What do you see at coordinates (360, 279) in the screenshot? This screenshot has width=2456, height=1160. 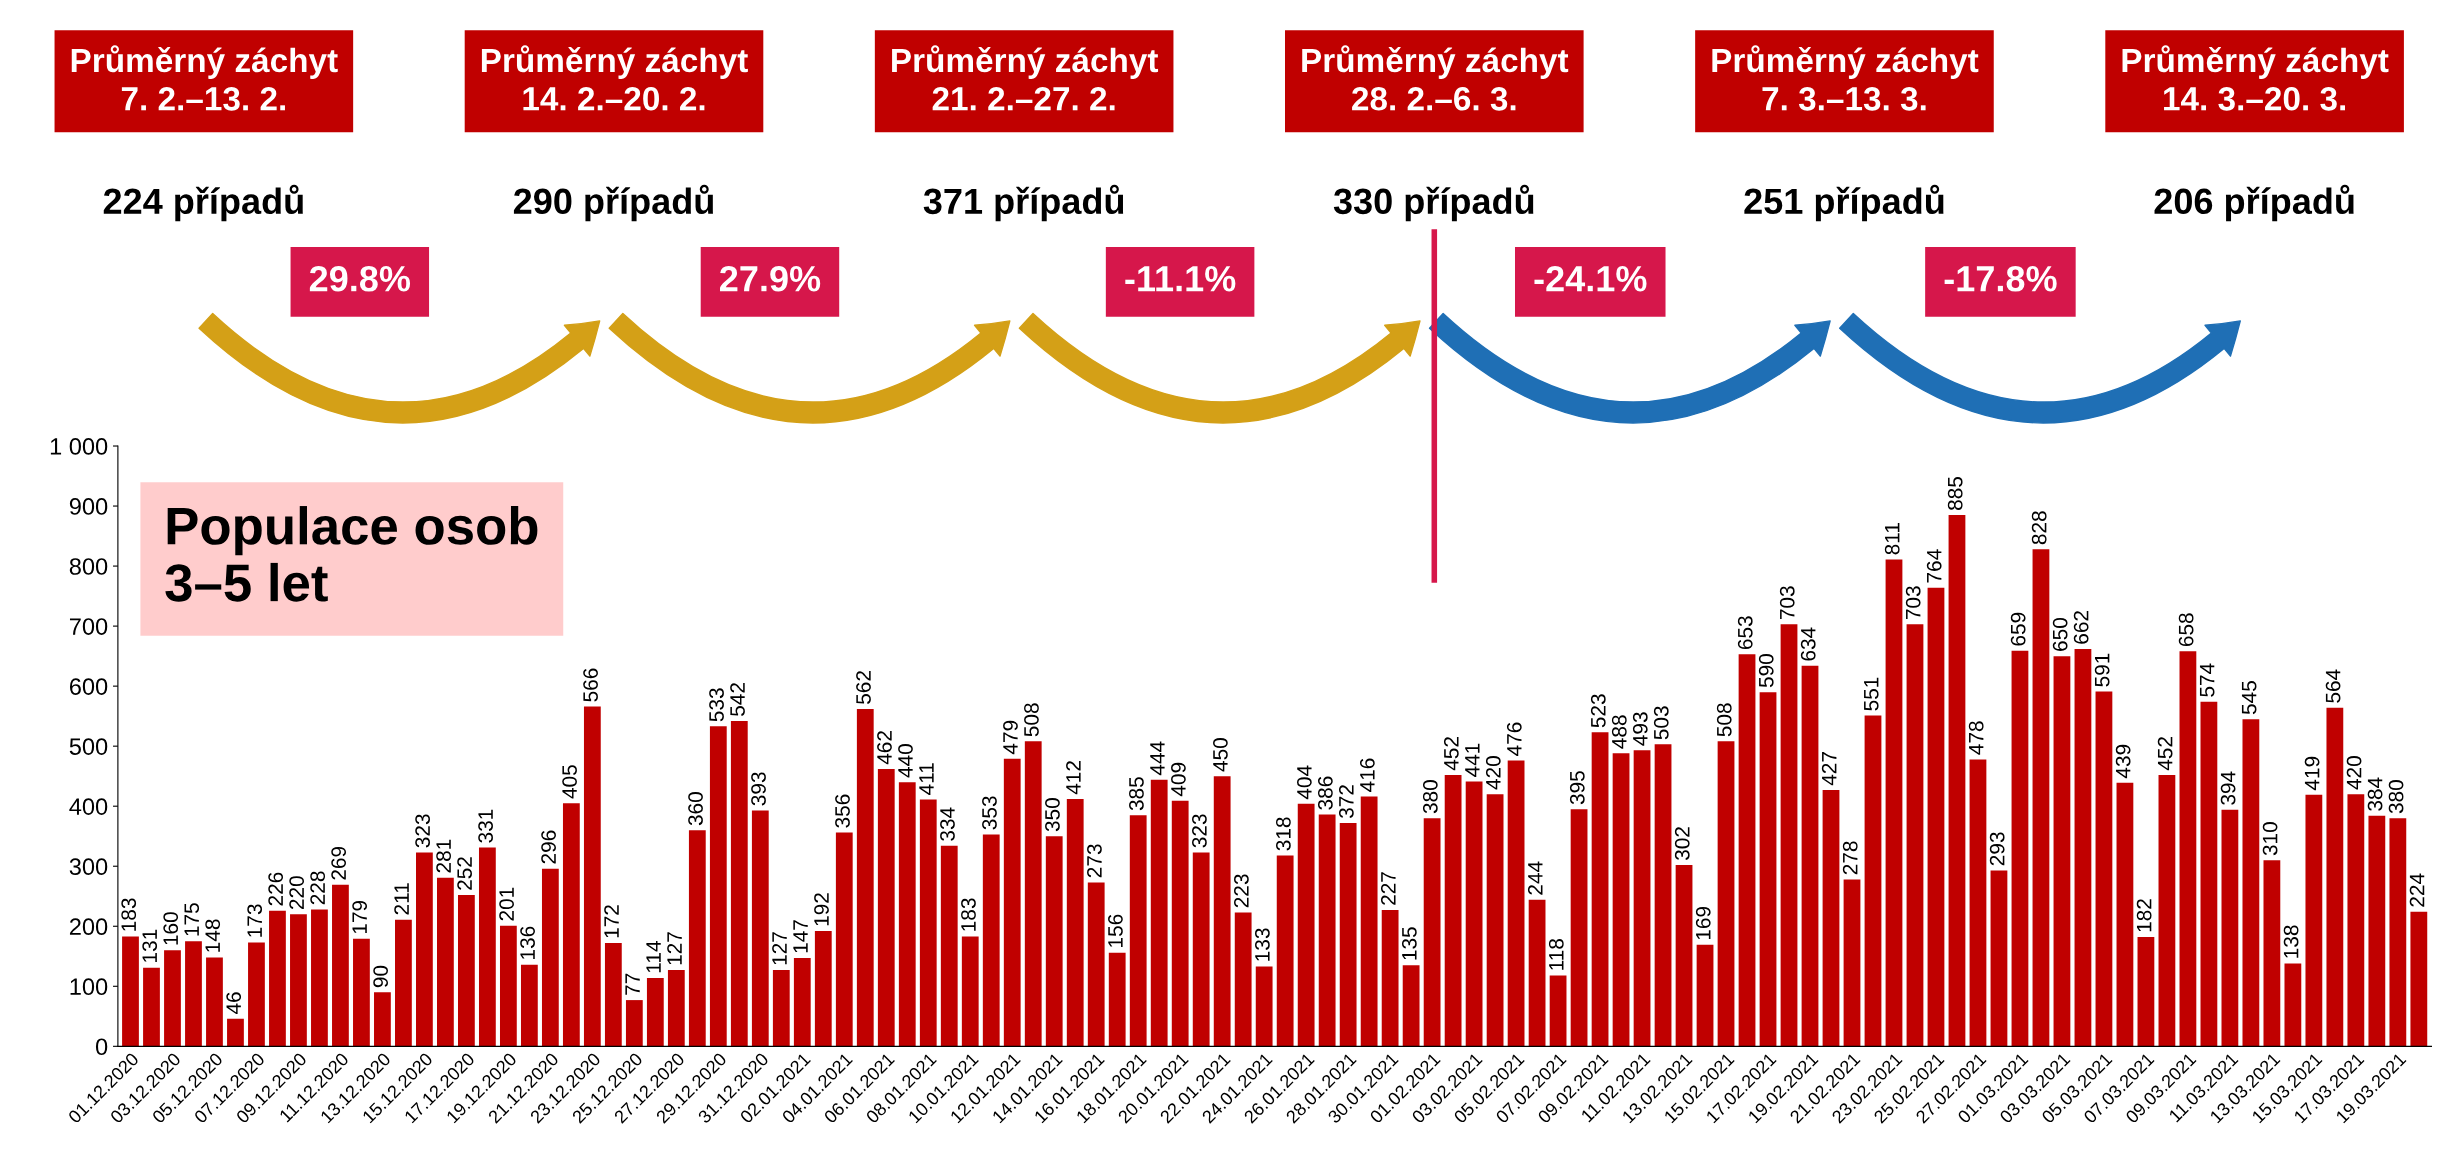 I see `text: 29.8%` at bounding box center [360, 279].